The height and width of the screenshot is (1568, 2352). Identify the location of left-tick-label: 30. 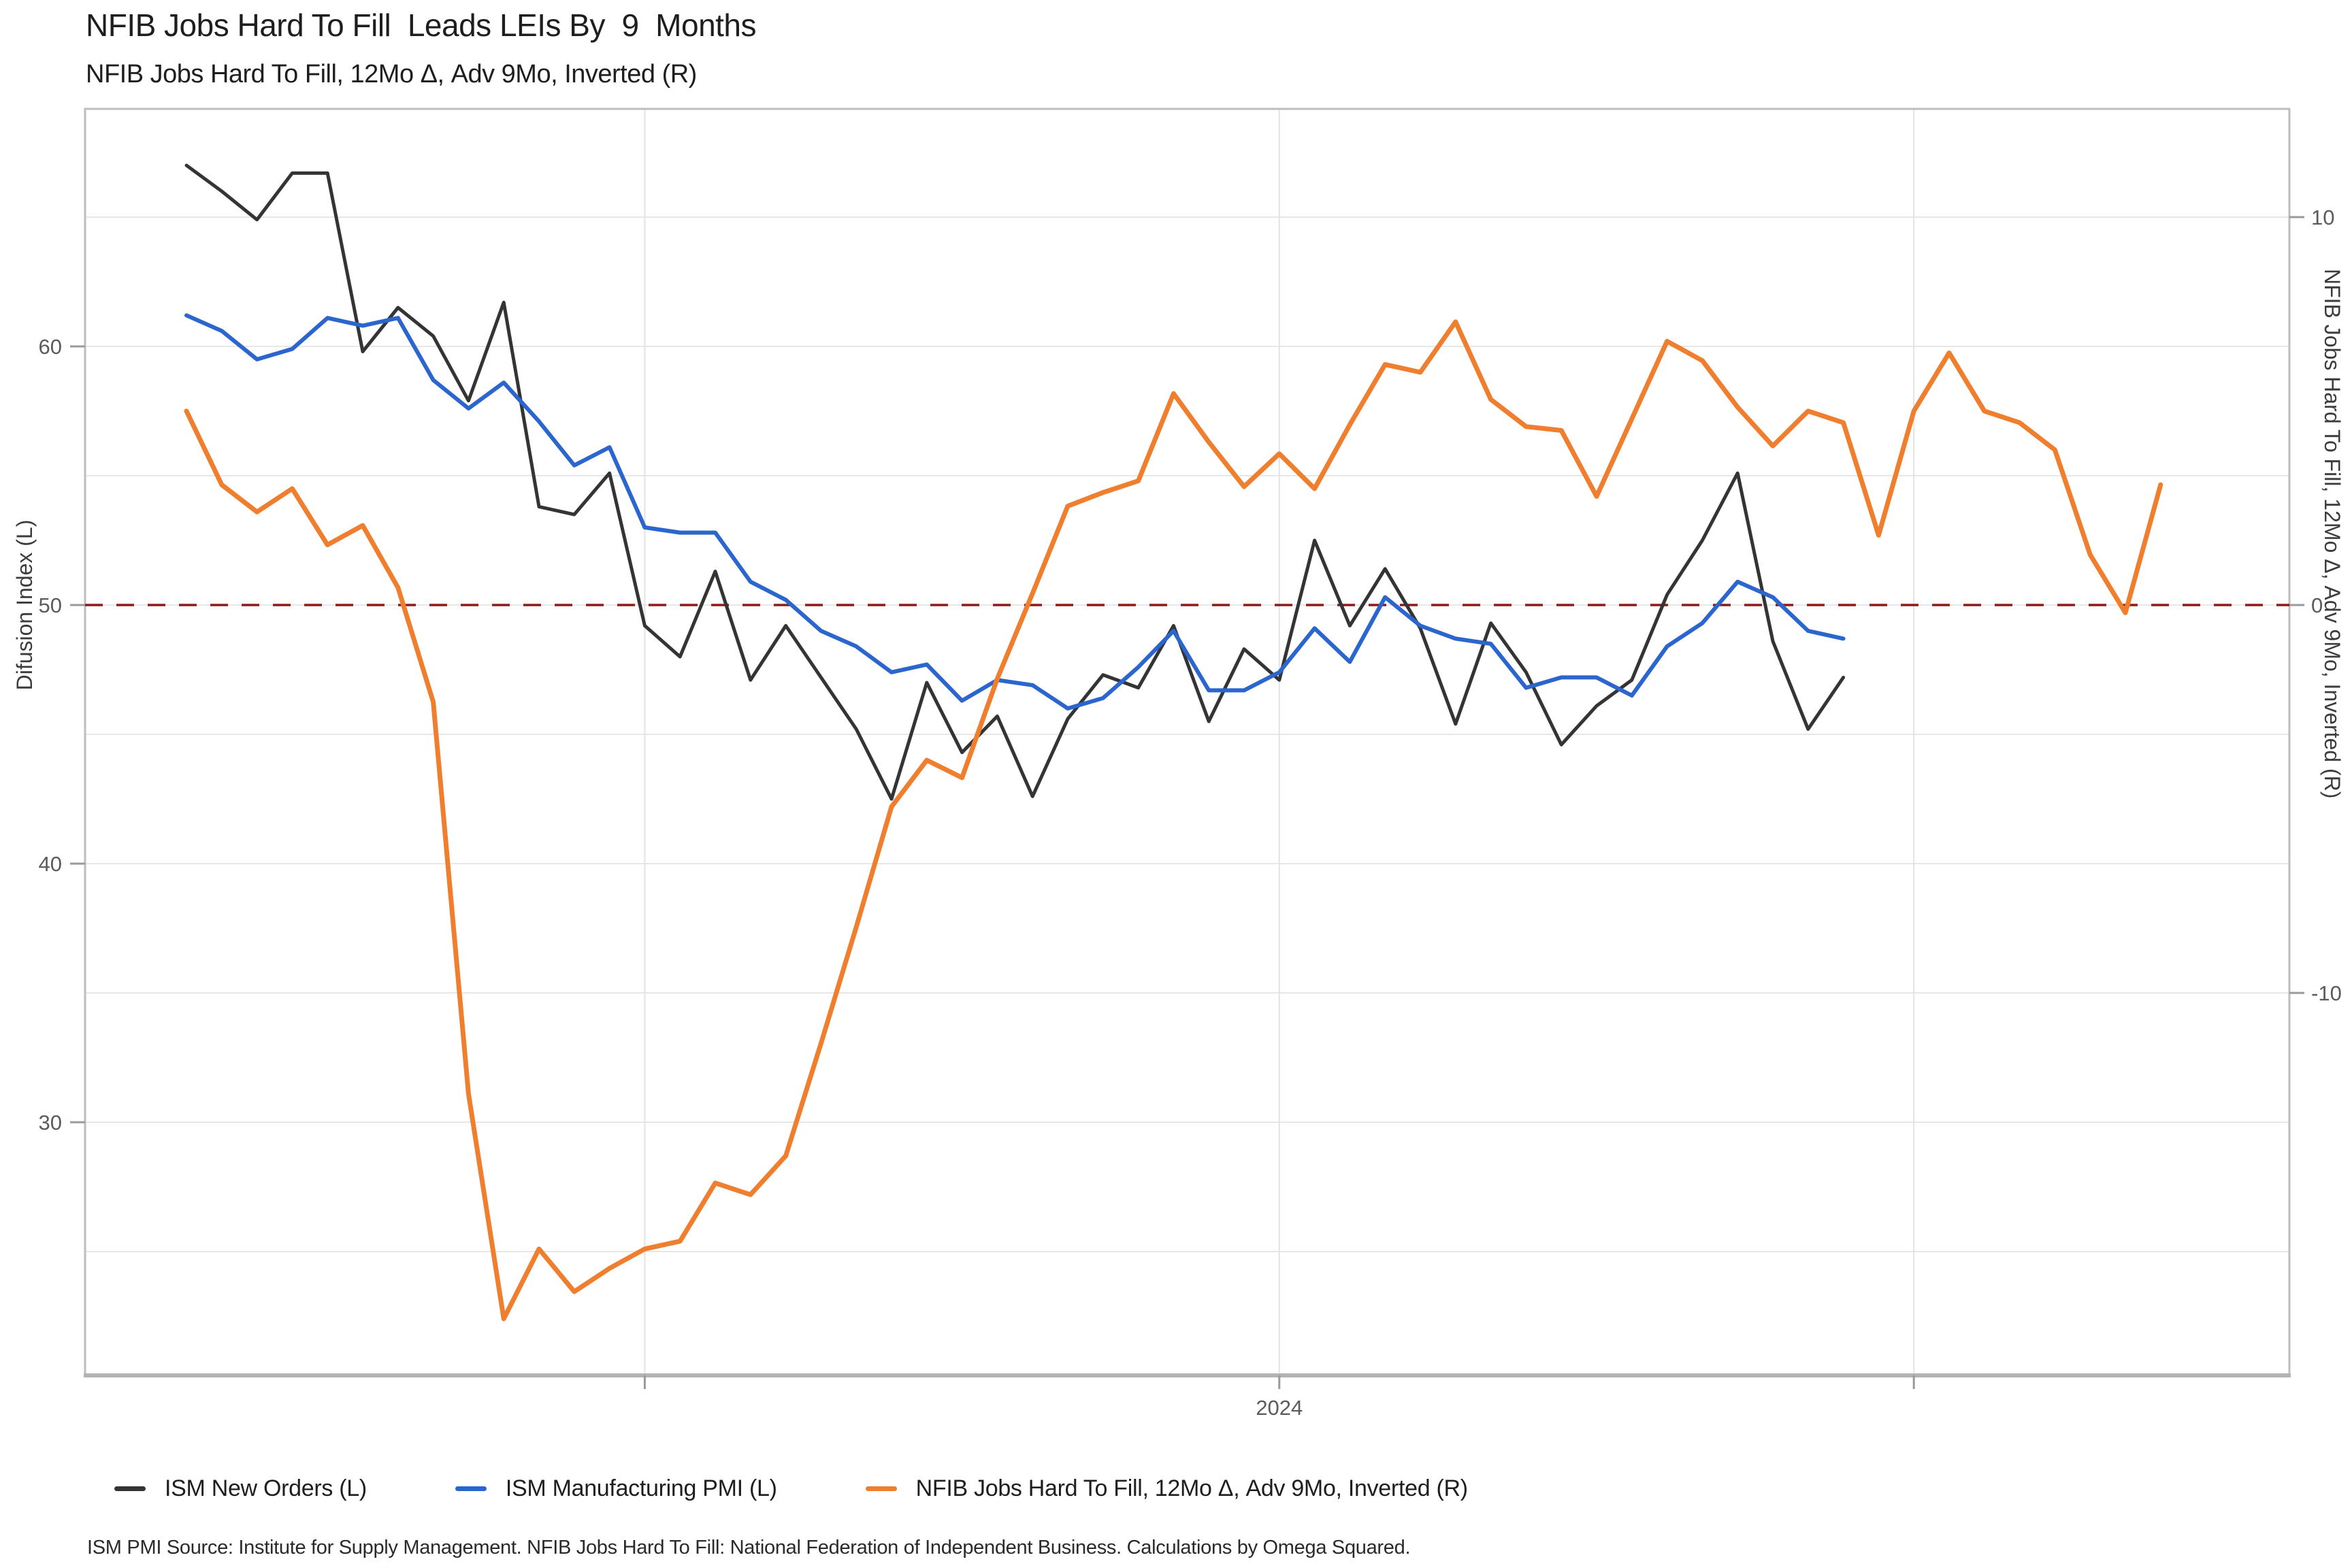
(51, 1123).